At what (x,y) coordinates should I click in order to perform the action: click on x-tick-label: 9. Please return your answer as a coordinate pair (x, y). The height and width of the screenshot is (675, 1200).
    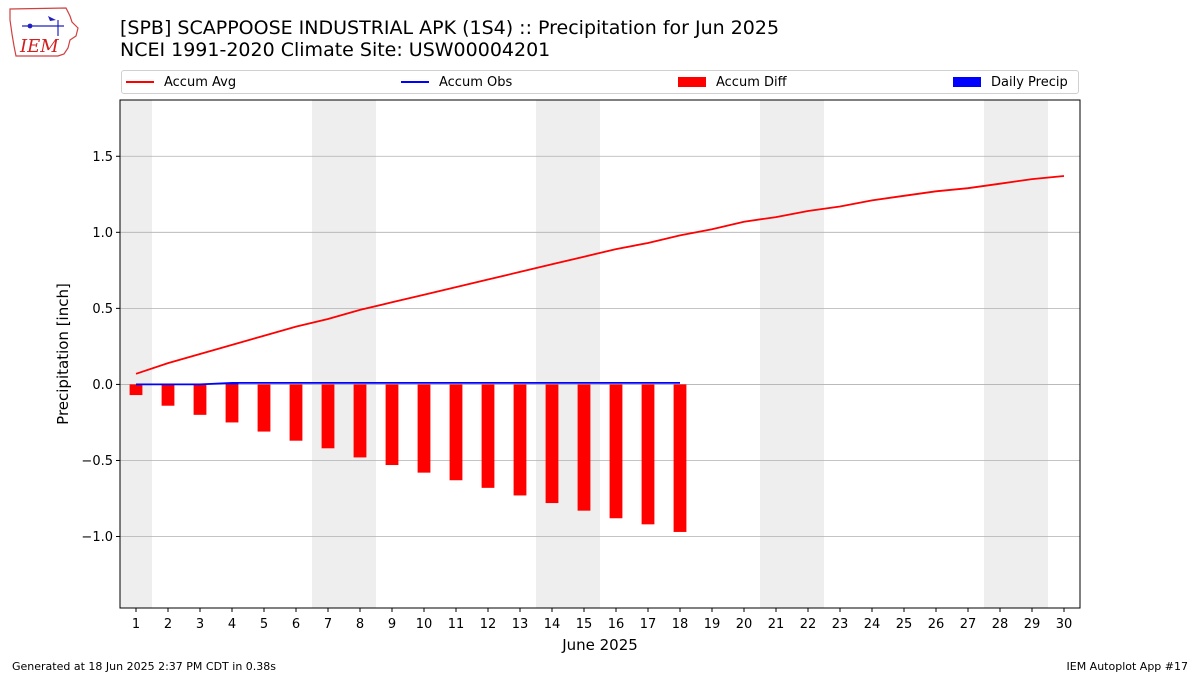
    Looking at the image, I should click on (392, 624).